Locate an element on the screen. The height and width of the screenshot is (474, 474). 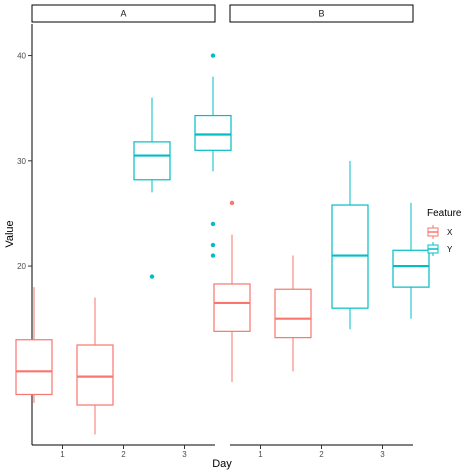
box-b-day1-x is located at coordinates (232, 291).